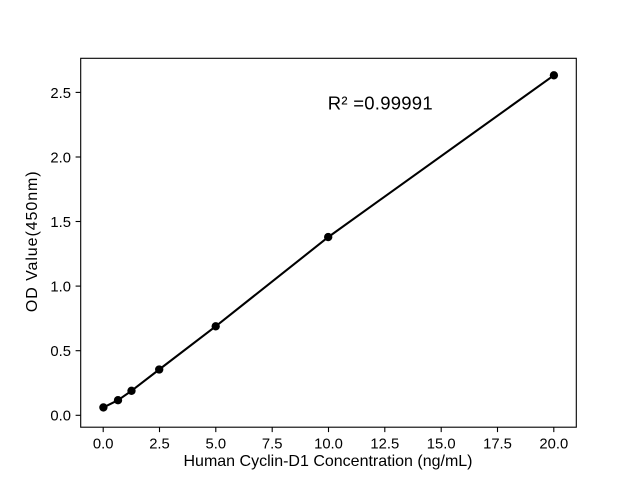 This screenshot has width=640, height=480. What do you see at coordinates (328, 444) in the screenshot?
I see `svg-text: 10.0` at bounding box center [328, 444].